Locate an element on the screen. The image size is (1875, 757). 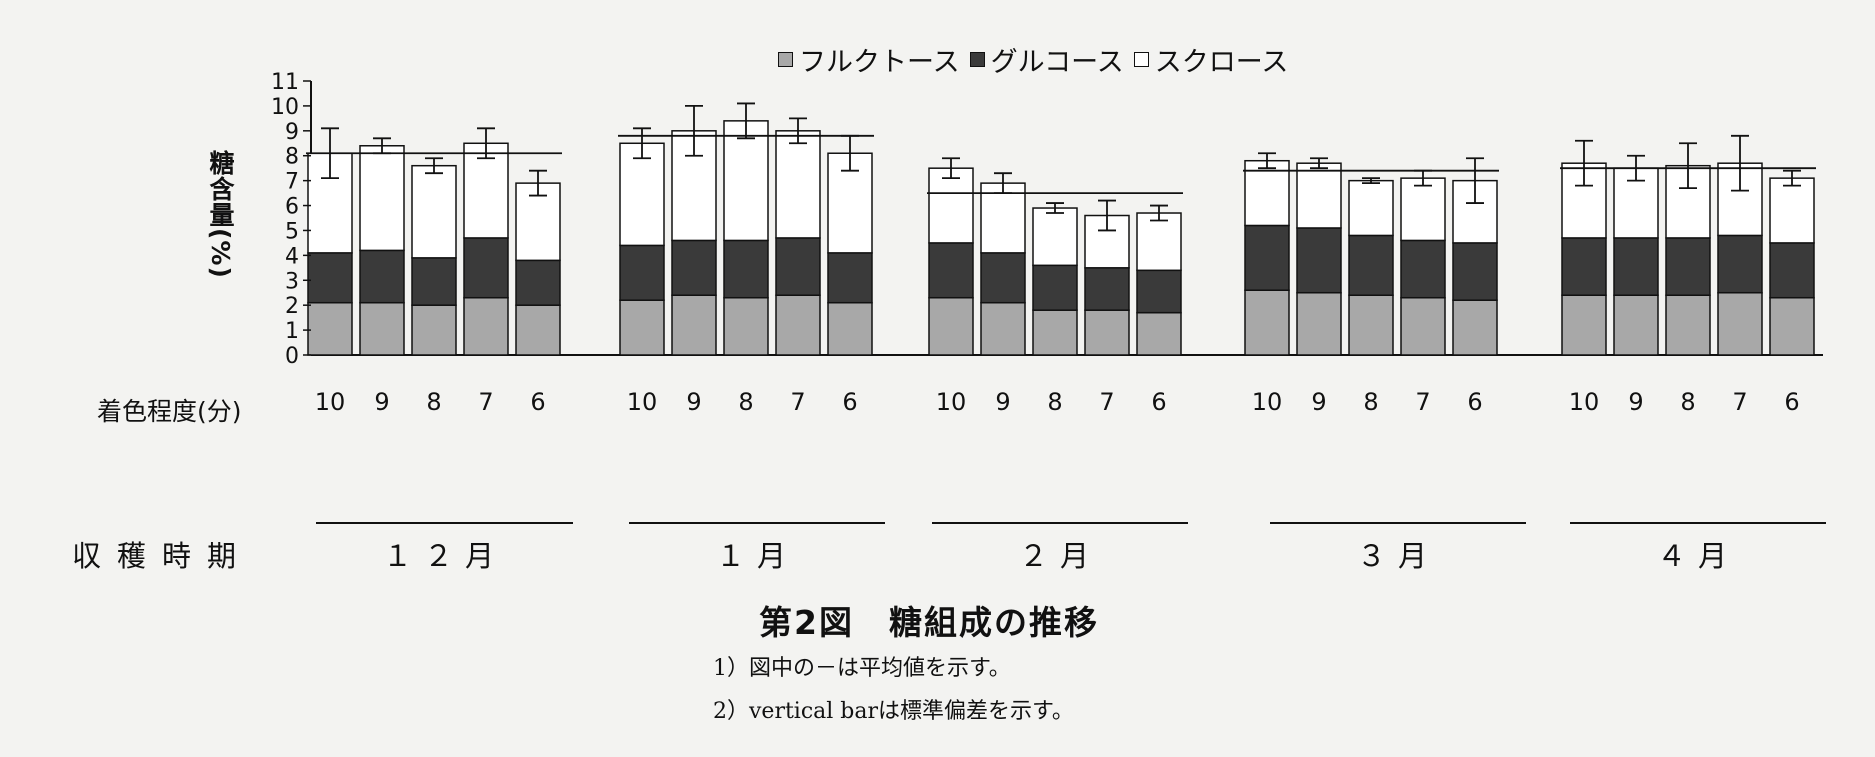
legend-swatch-sucrose is located at coordinates (1141, 59).